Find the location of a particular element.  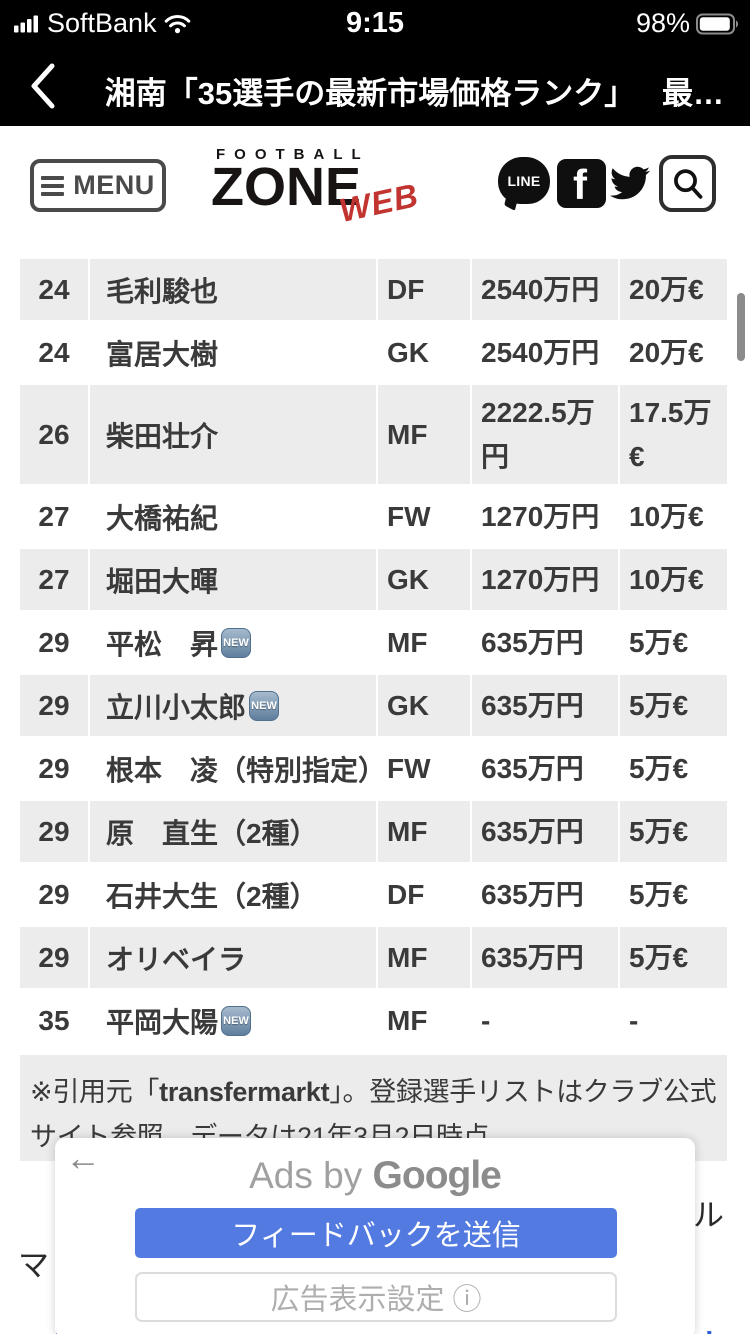

rank-cell: 26 is located at coordinates (54, 434).